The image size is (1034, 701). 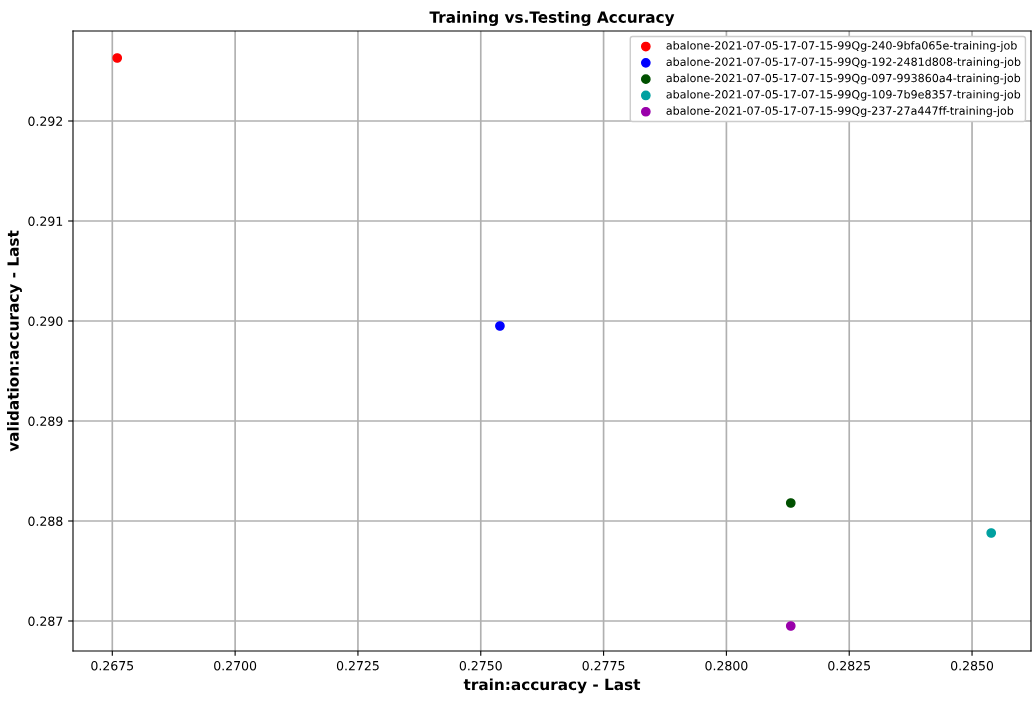 I want to click on legend-label: abalone-2021-07-05-17-07-15-99Qg-240-9bfa065e-training-job, so click(x=841, y=46).